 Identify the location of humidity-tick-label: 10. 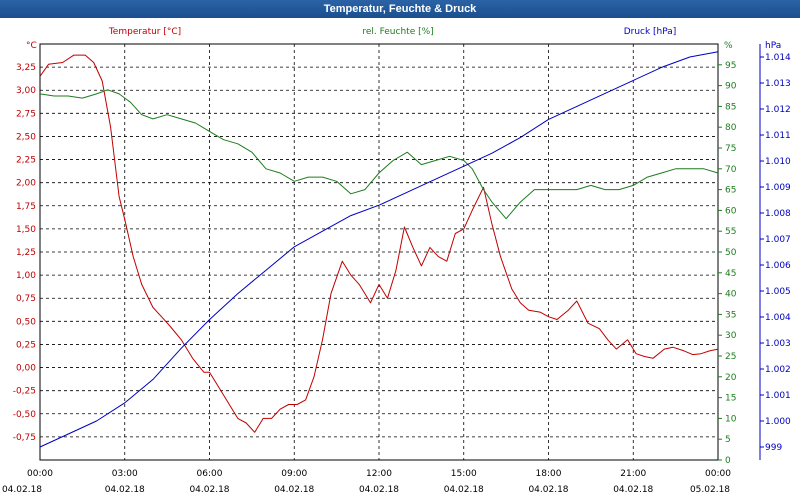
(731, 419).